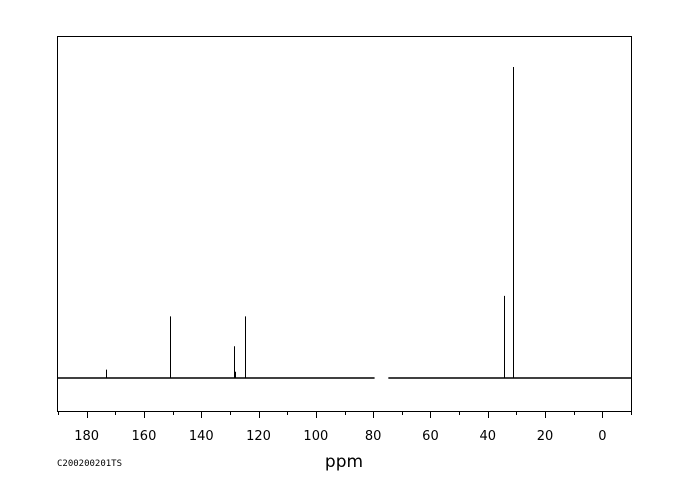 The width and height of the screenshot is (680, 500). What do you see at coordinates (602, 436) in the screenshot?
I see `x-tick-label: 0` at bounding box center [602, 436].